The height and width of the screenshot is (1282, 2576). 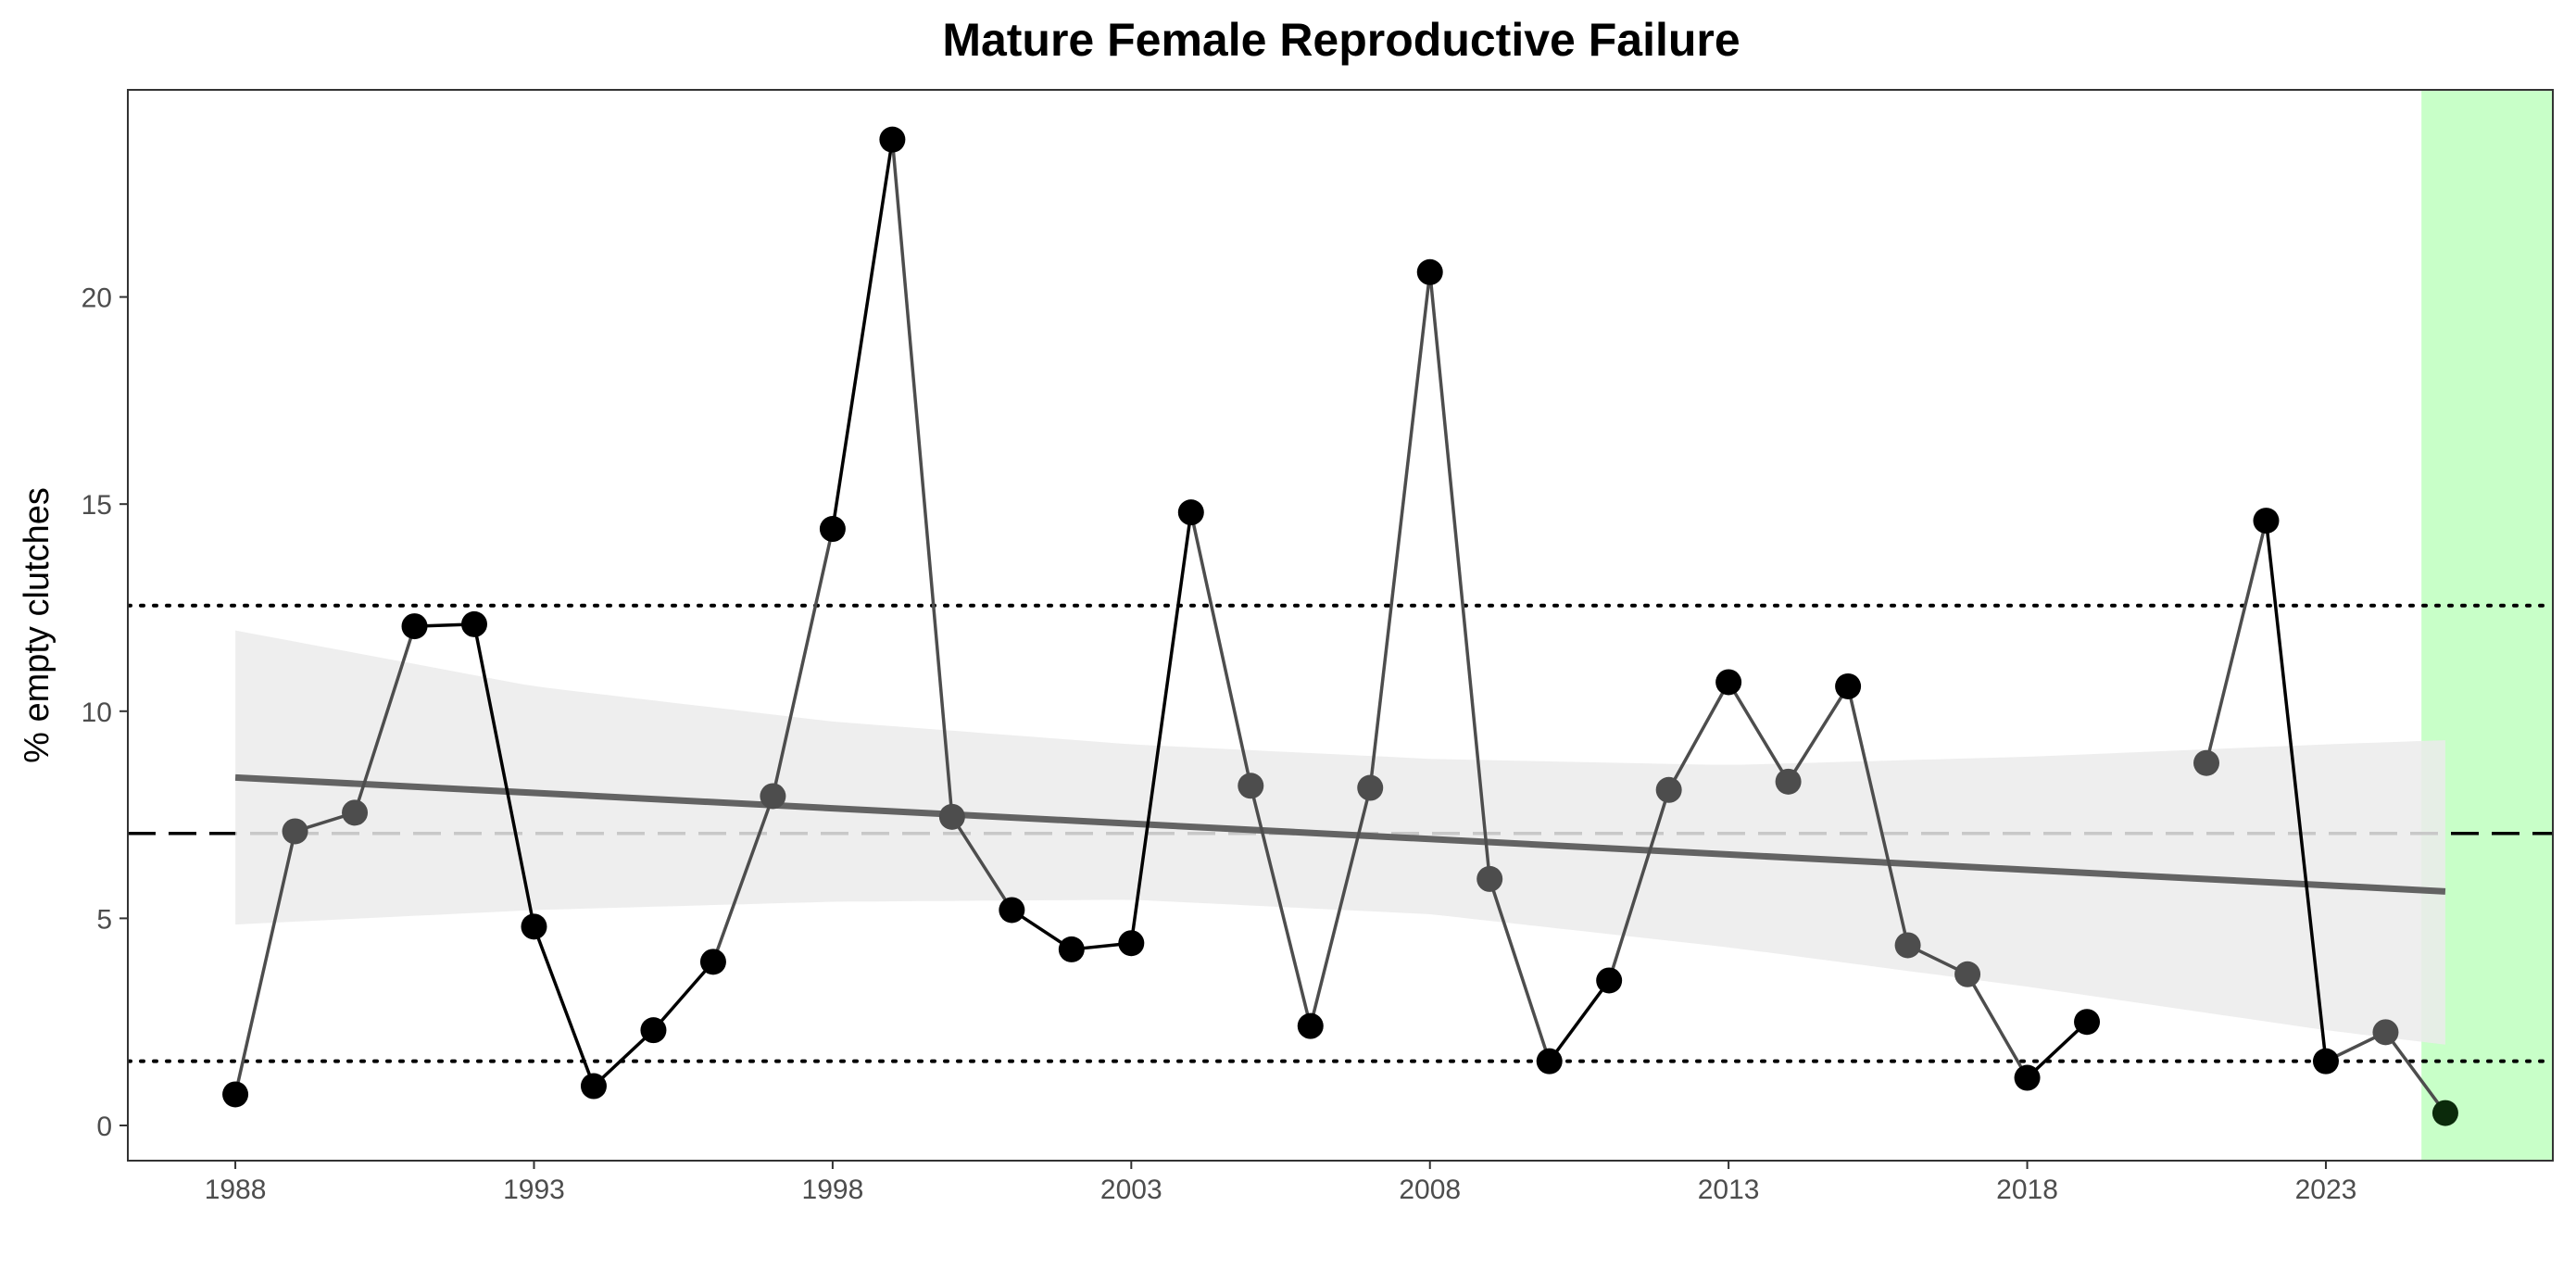 What do you see at coordinates (1131, 1190) in the screenshot?
I see `x-tick-label: 2003` at bounding box center [1131, 1190].